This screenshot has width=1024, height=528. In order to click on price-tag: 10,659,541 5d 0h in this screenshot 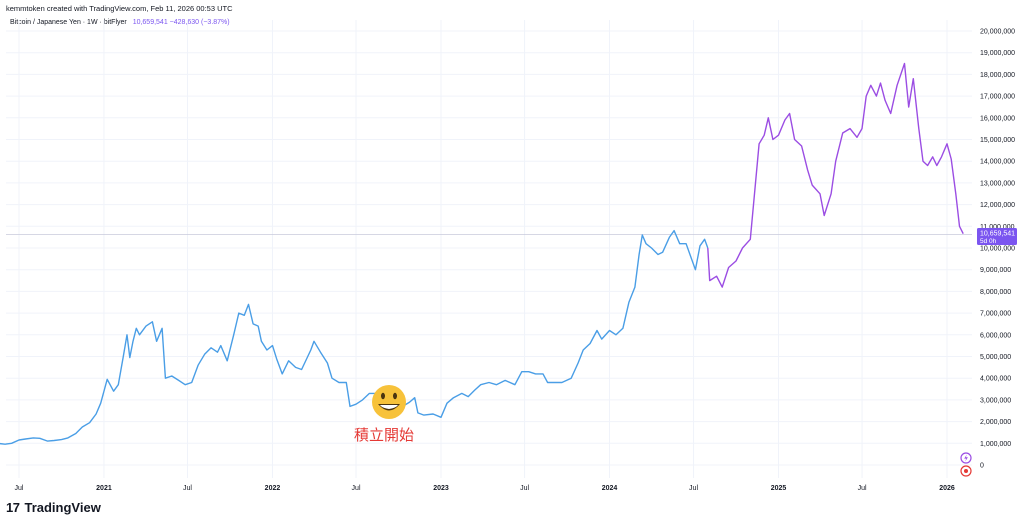, I will do `click(997, 236)`.